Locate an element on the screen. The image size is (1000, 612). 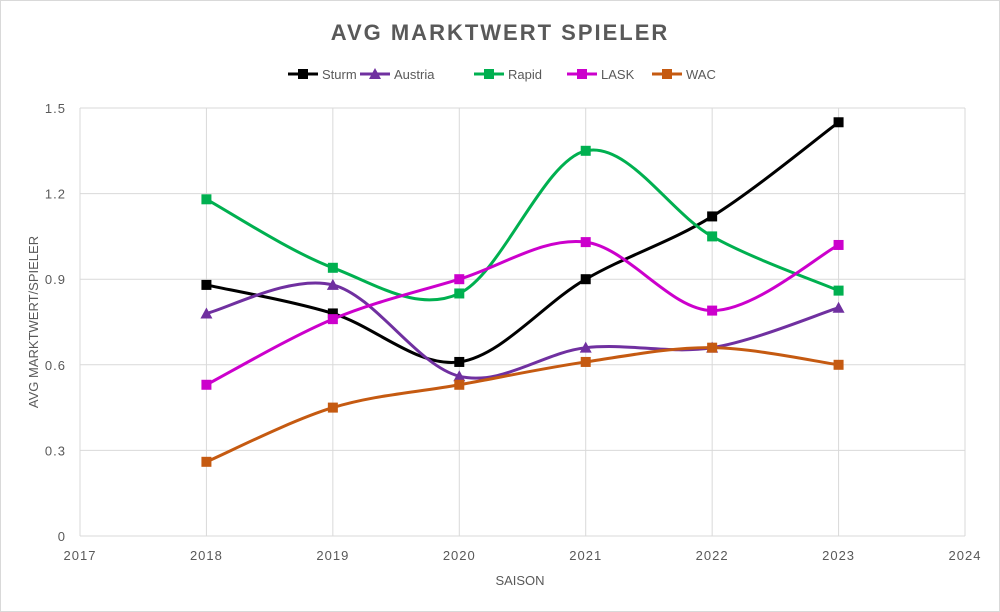
y-tick-label: 0 is located at coordinates (62, 536).